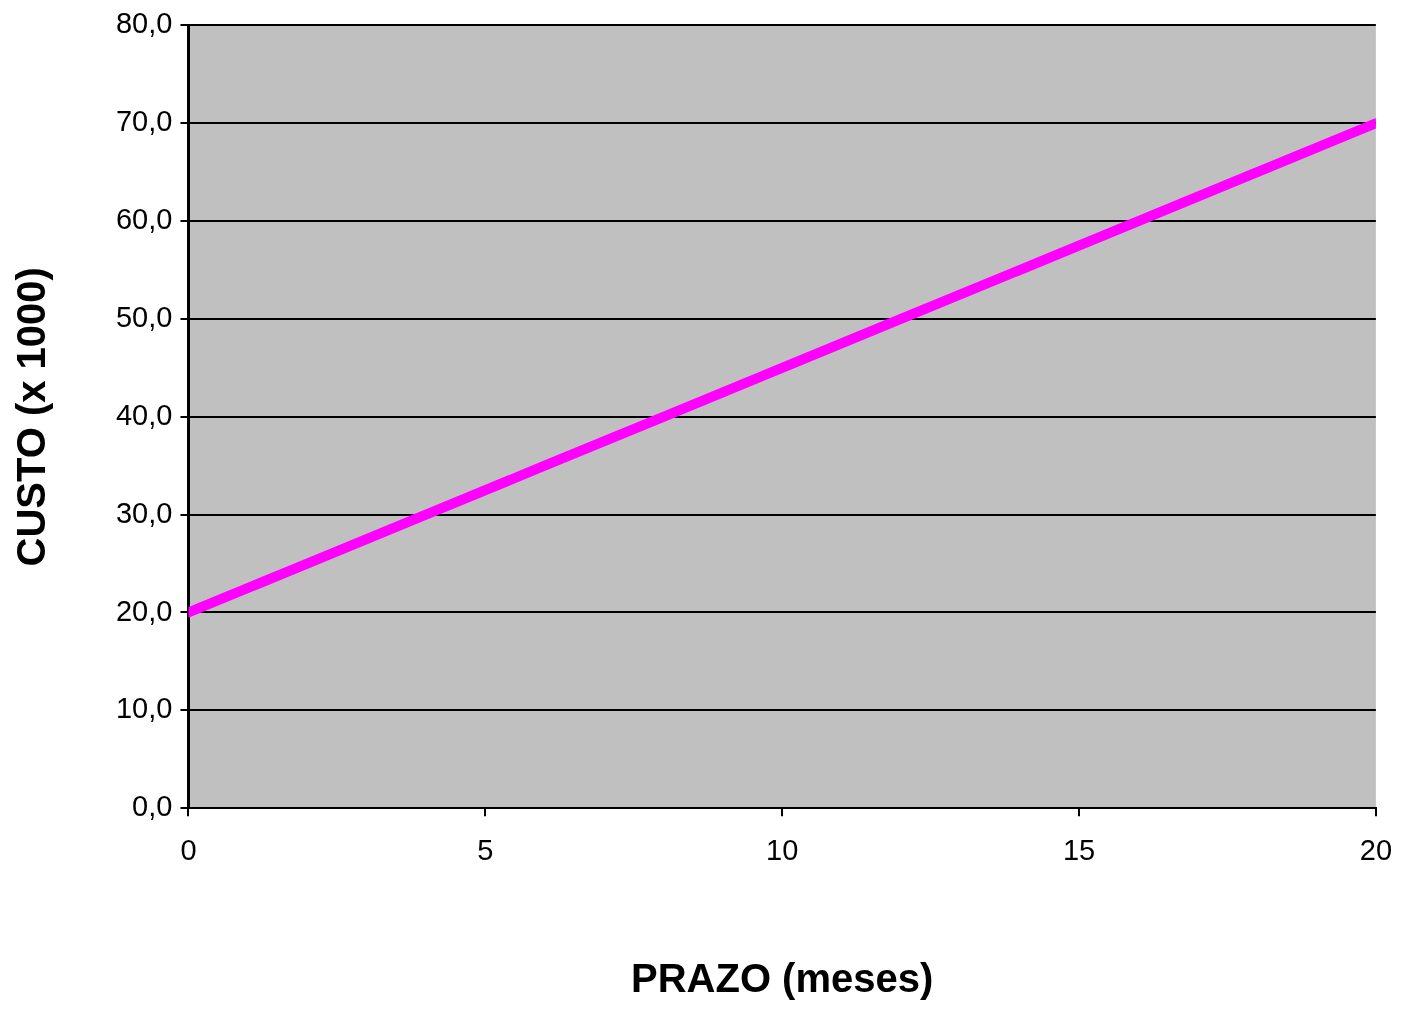 Image resolution: width=1410 pixels, height=1015 pixels. What do you see at coordinates (1079, 849) in the screenshot?
I see `x-tick-label: 15` at bounding box center [1079, 849].